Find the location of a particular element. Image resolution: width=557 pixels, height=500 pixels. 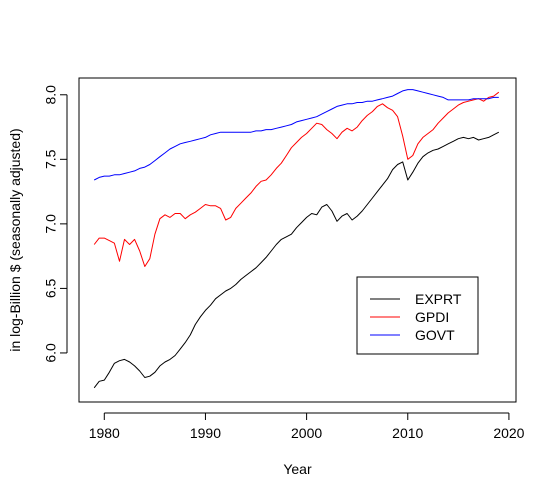

y-axis-title: in log-Billion $ (seasonally adjusted) is located at coordinates (15, 239).